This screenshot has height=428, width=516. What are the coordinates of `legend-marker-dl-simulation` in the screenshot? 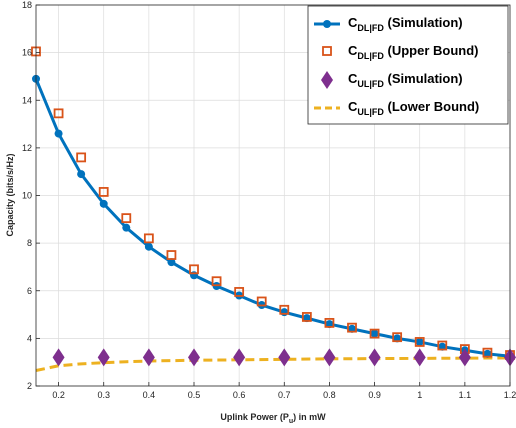 It's located at (327, 24).